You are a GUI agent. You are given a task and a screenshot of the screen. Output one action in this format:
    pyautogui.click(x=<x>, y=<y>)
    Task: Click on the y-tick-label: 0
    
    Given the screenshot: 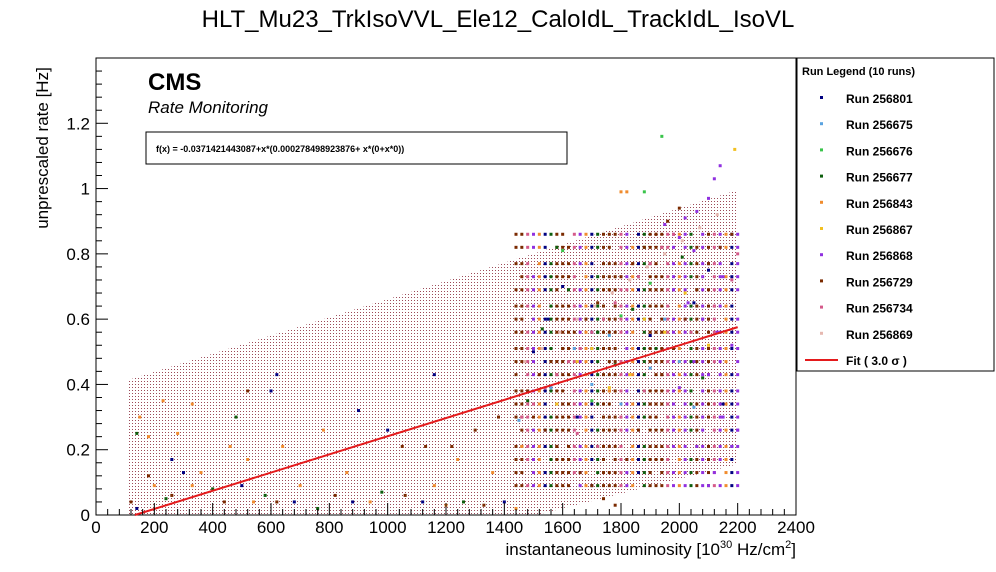 What is the action you would take?
    pyautogui.click(x=85, y=515)
    